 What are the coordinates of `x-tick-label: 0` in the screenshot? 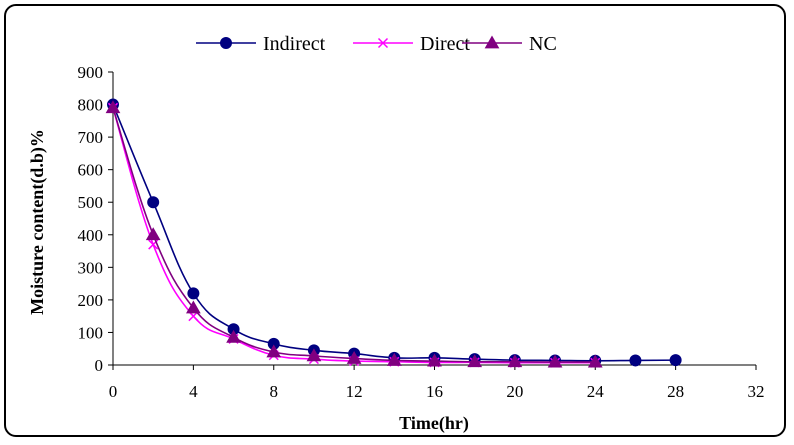 It's located at (113, 391).